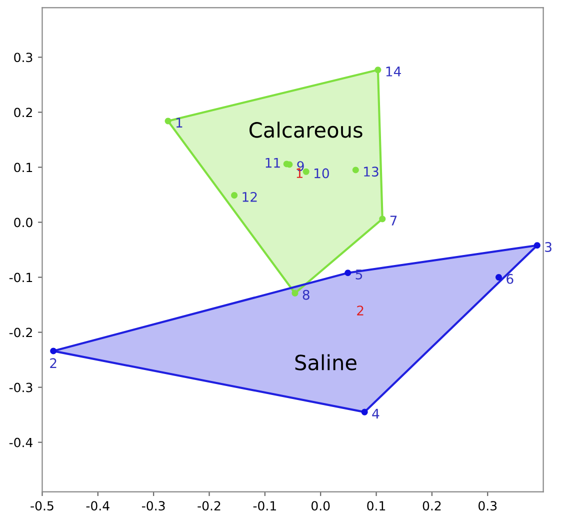 This screenshot has width=563, height=515. What do you see at coordinates (510, 279) in the screenshot?
I see `annotation: 6` at bounding box center [510, 279].